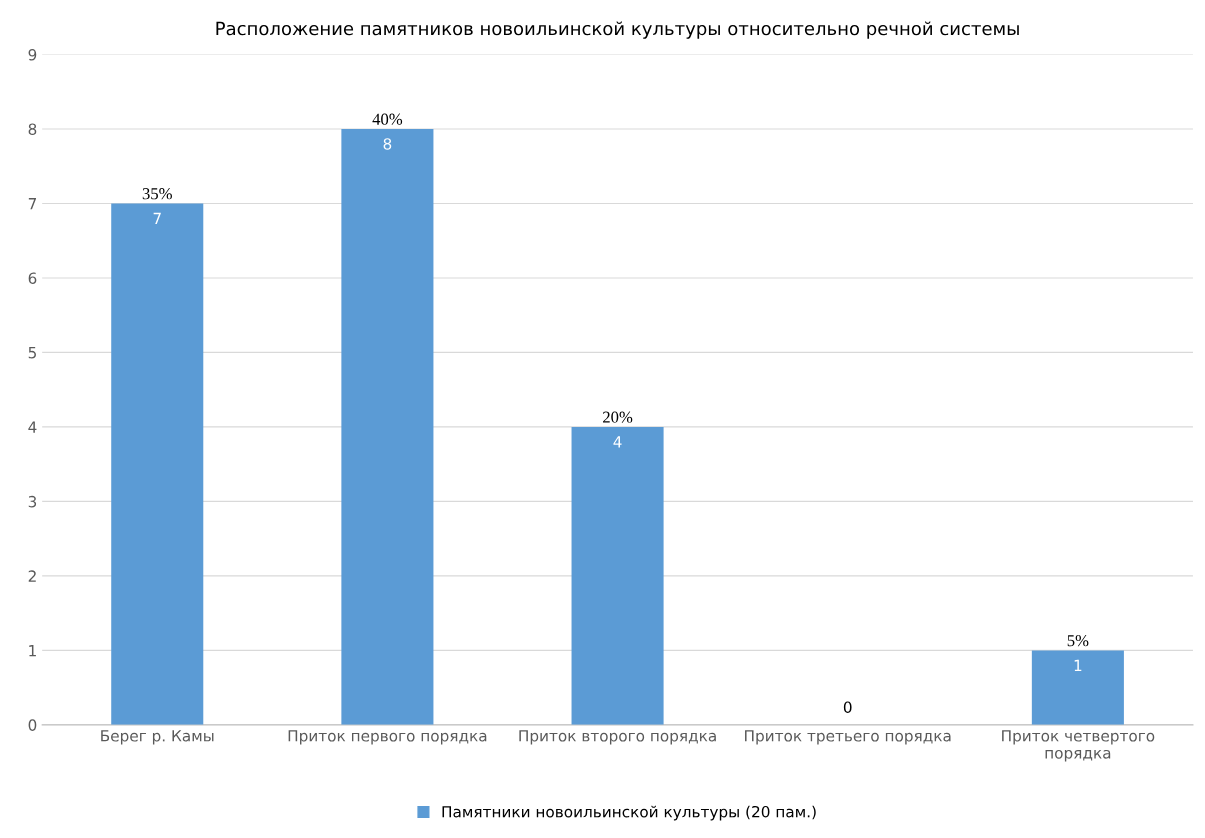  I want to click on annotation: 40%, so click(387, 119).